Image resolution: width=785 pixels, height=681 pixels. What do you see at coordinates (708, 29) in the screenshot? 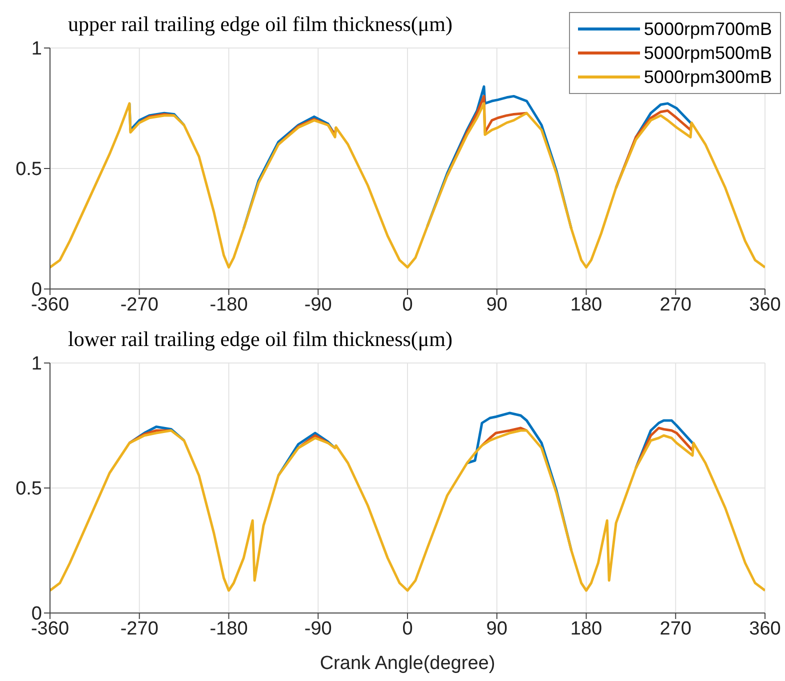
I see `legend-label: 5000rpm700mB` at bounding box center [708, 29].